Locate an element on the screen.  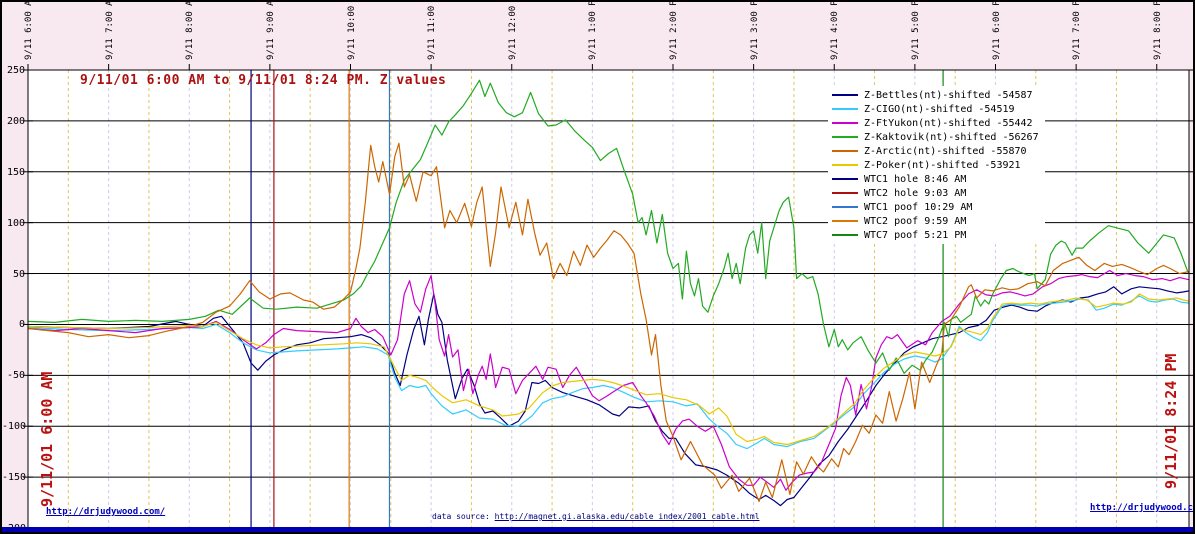
x-axis-label: 9/11 12:00 PM is located at coordinates (512, 30).